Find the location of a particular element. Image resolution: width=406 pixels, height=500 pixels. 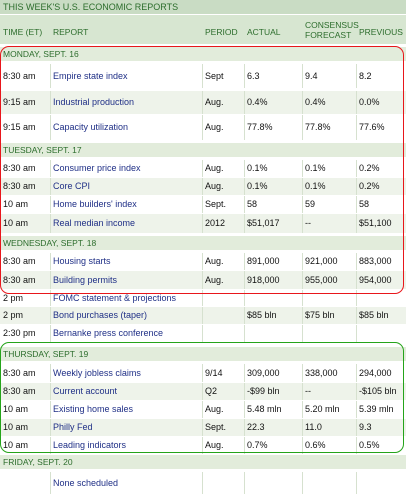

cell-report: Housing starts is located at coordinates (82, 261).